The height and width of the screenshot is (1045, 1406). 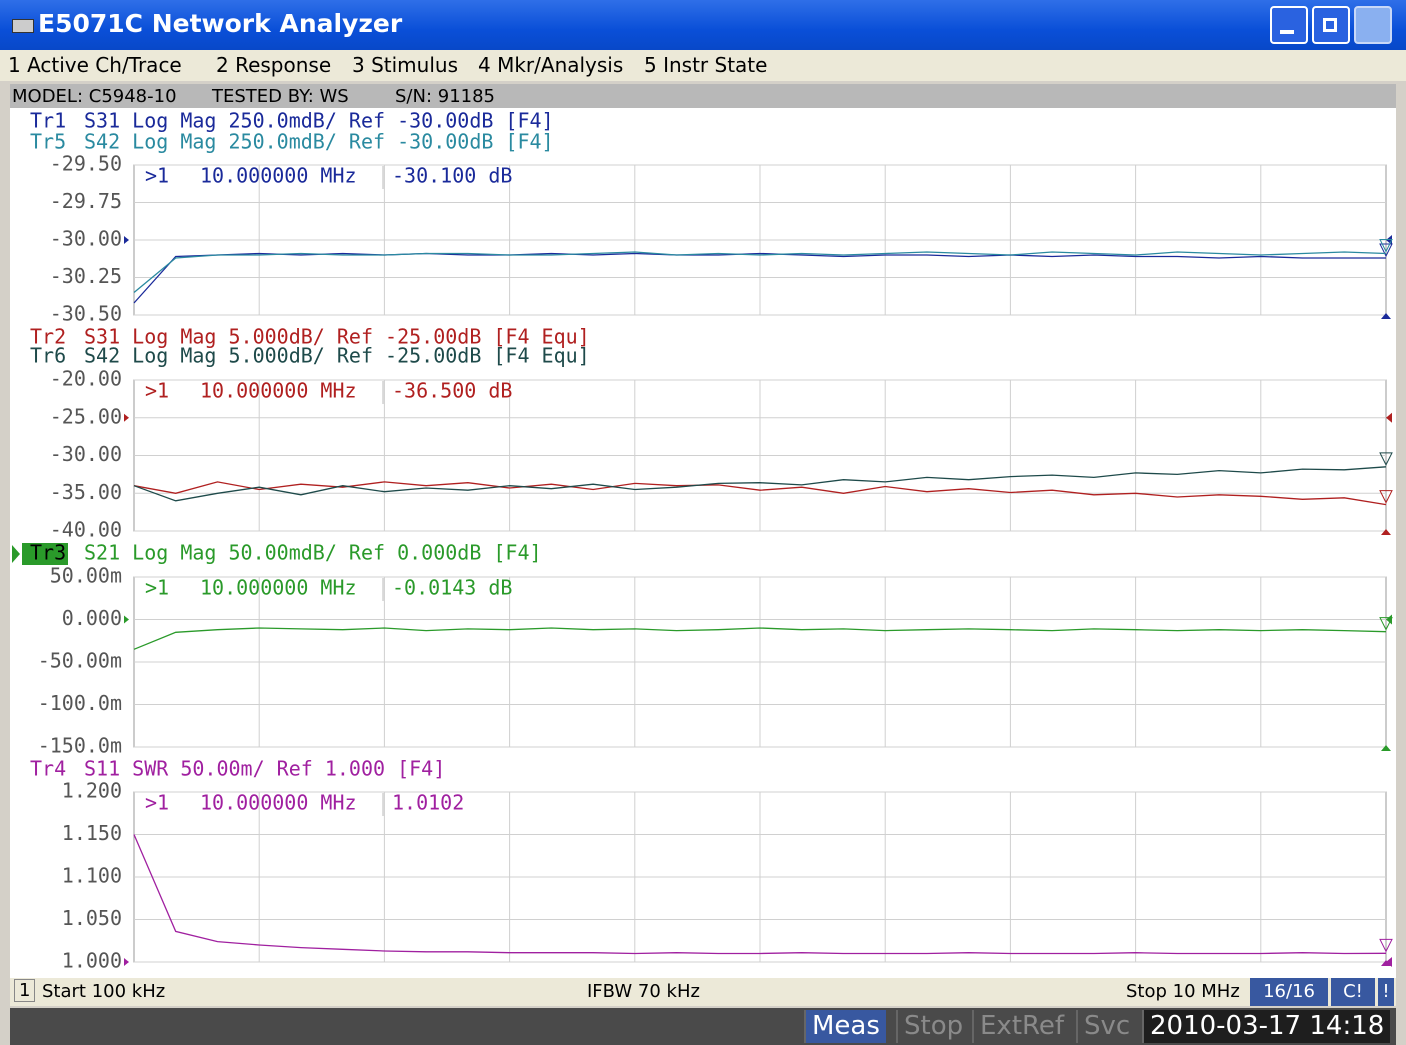 What do you see at coordinates (1266, 1026) in the screenshot?
I see `date-time: 2010-03-17 14:18` at bounding box center [1266, 1026].